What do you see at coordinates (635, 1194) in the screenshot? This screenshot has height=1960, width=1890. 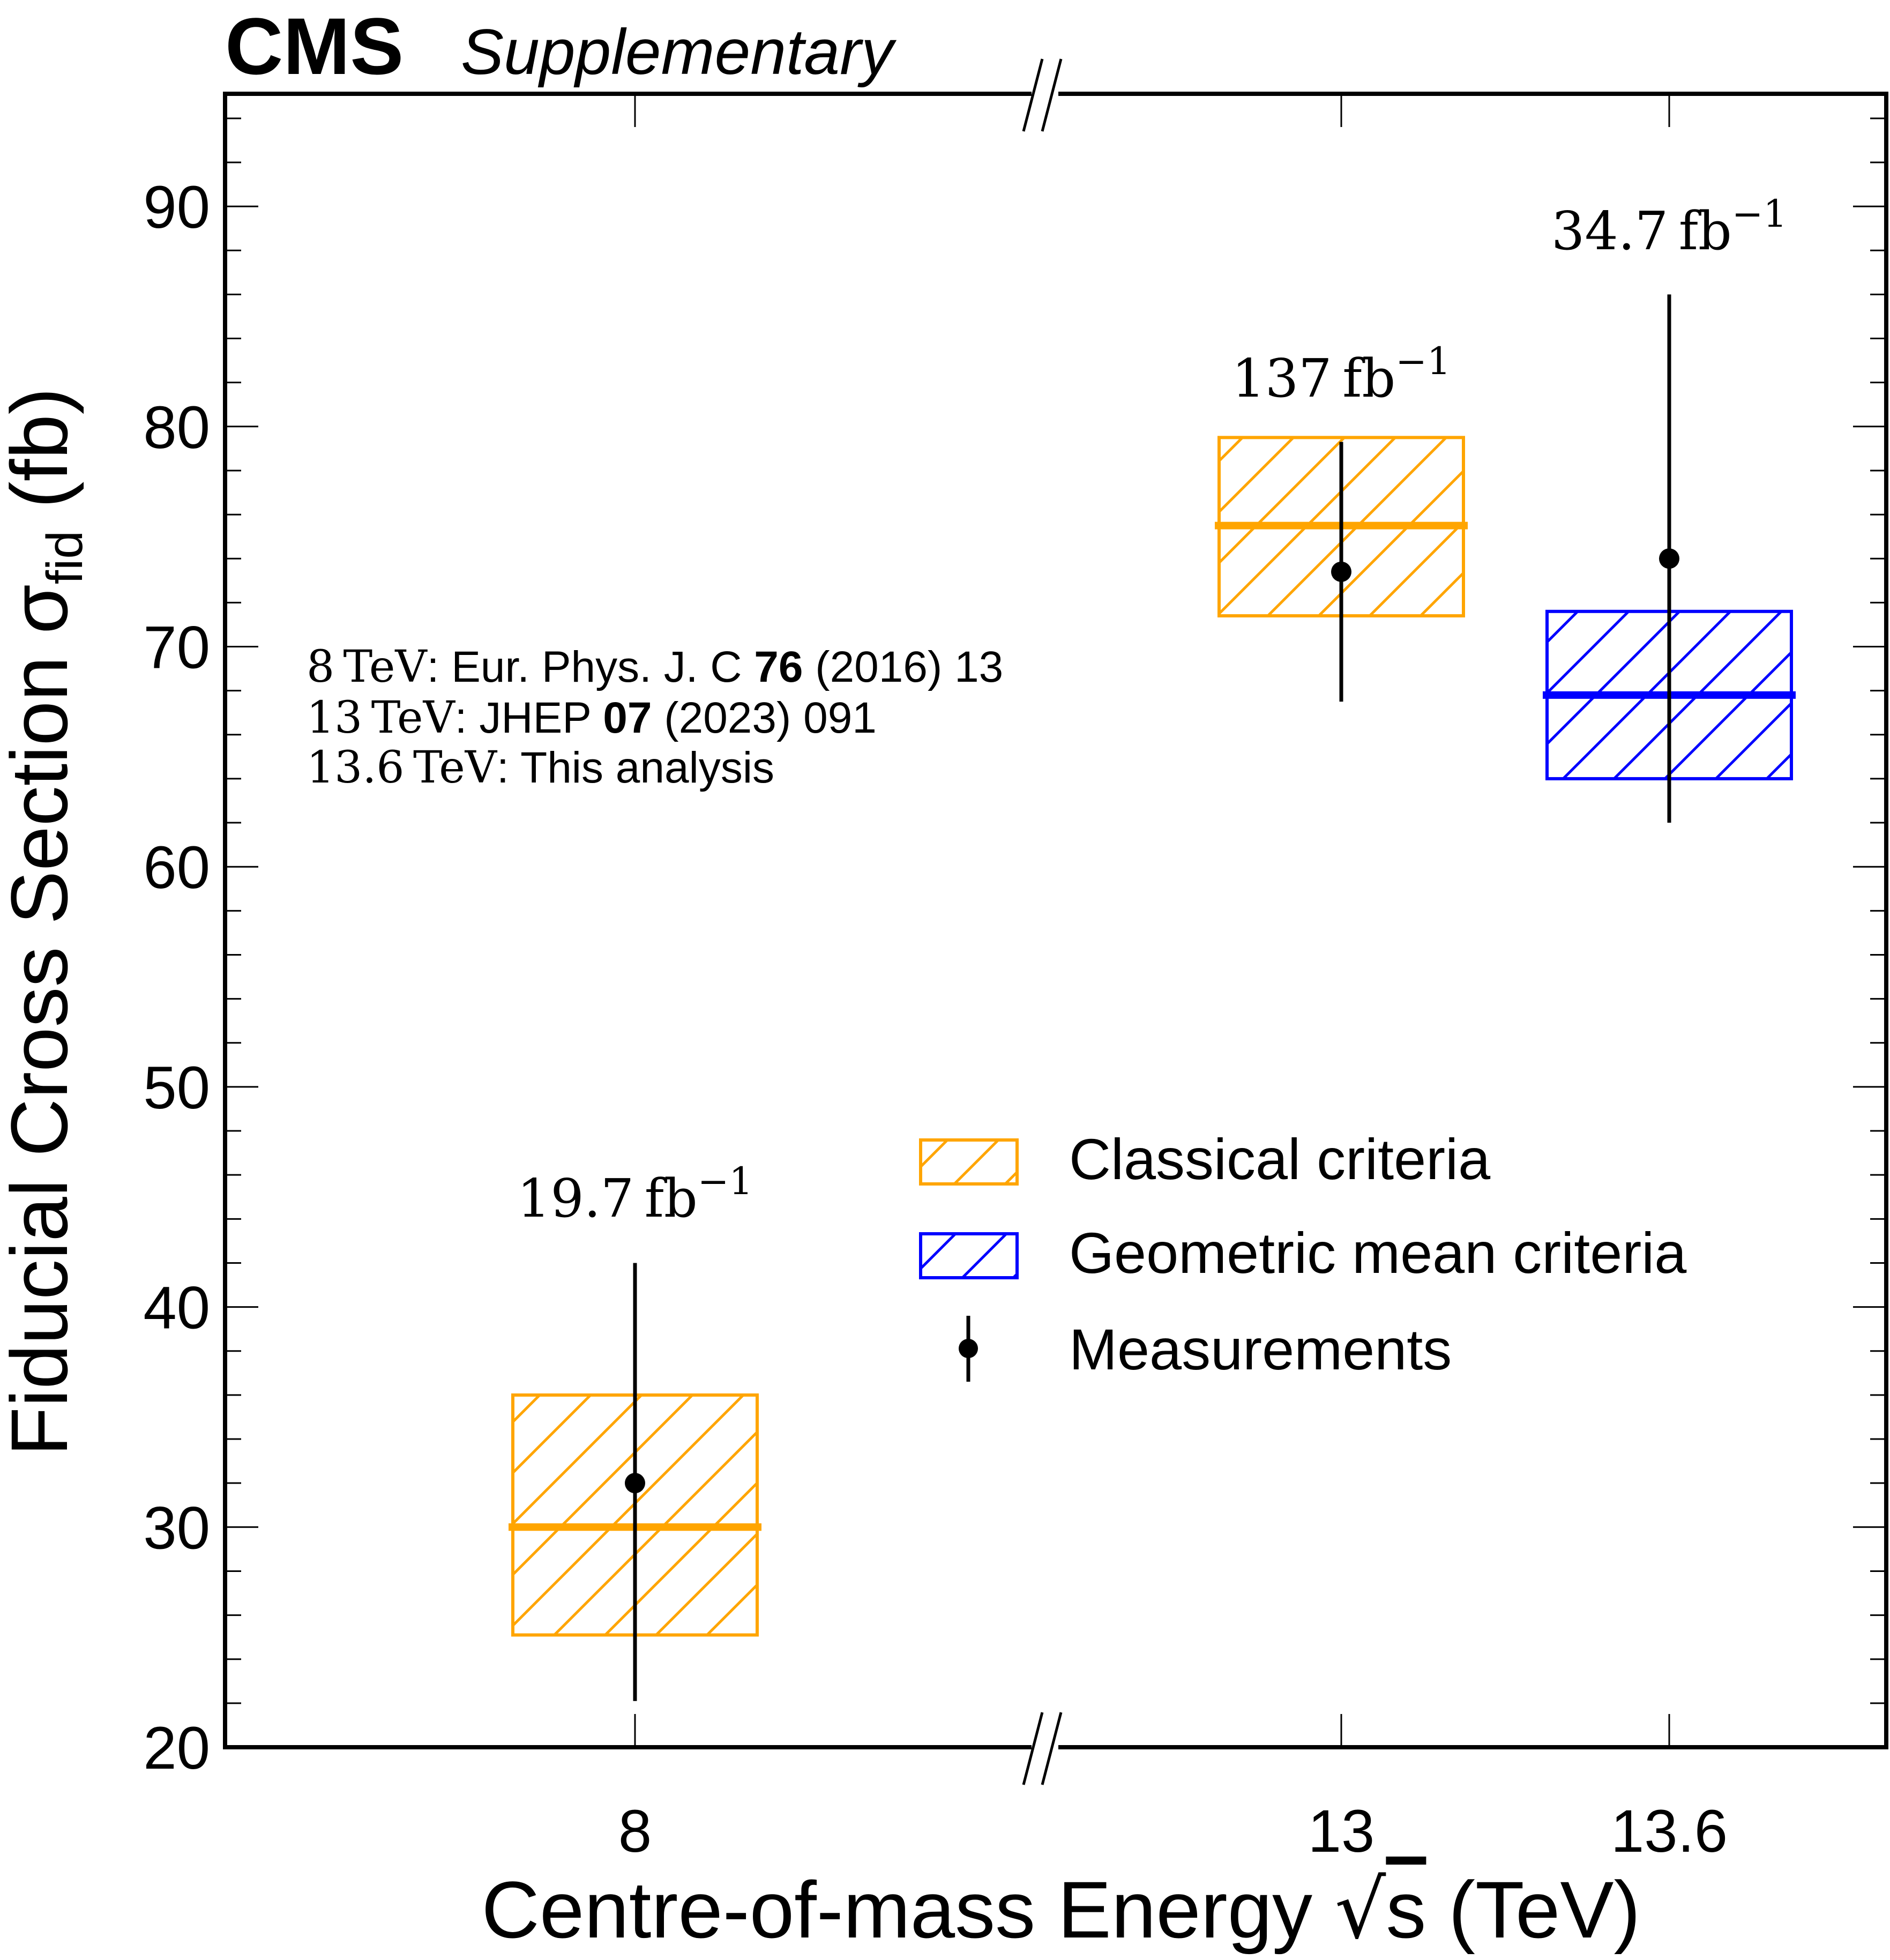 I see `luminosity-label: 19.7 fb−1` at bounding box center [635, 1194].